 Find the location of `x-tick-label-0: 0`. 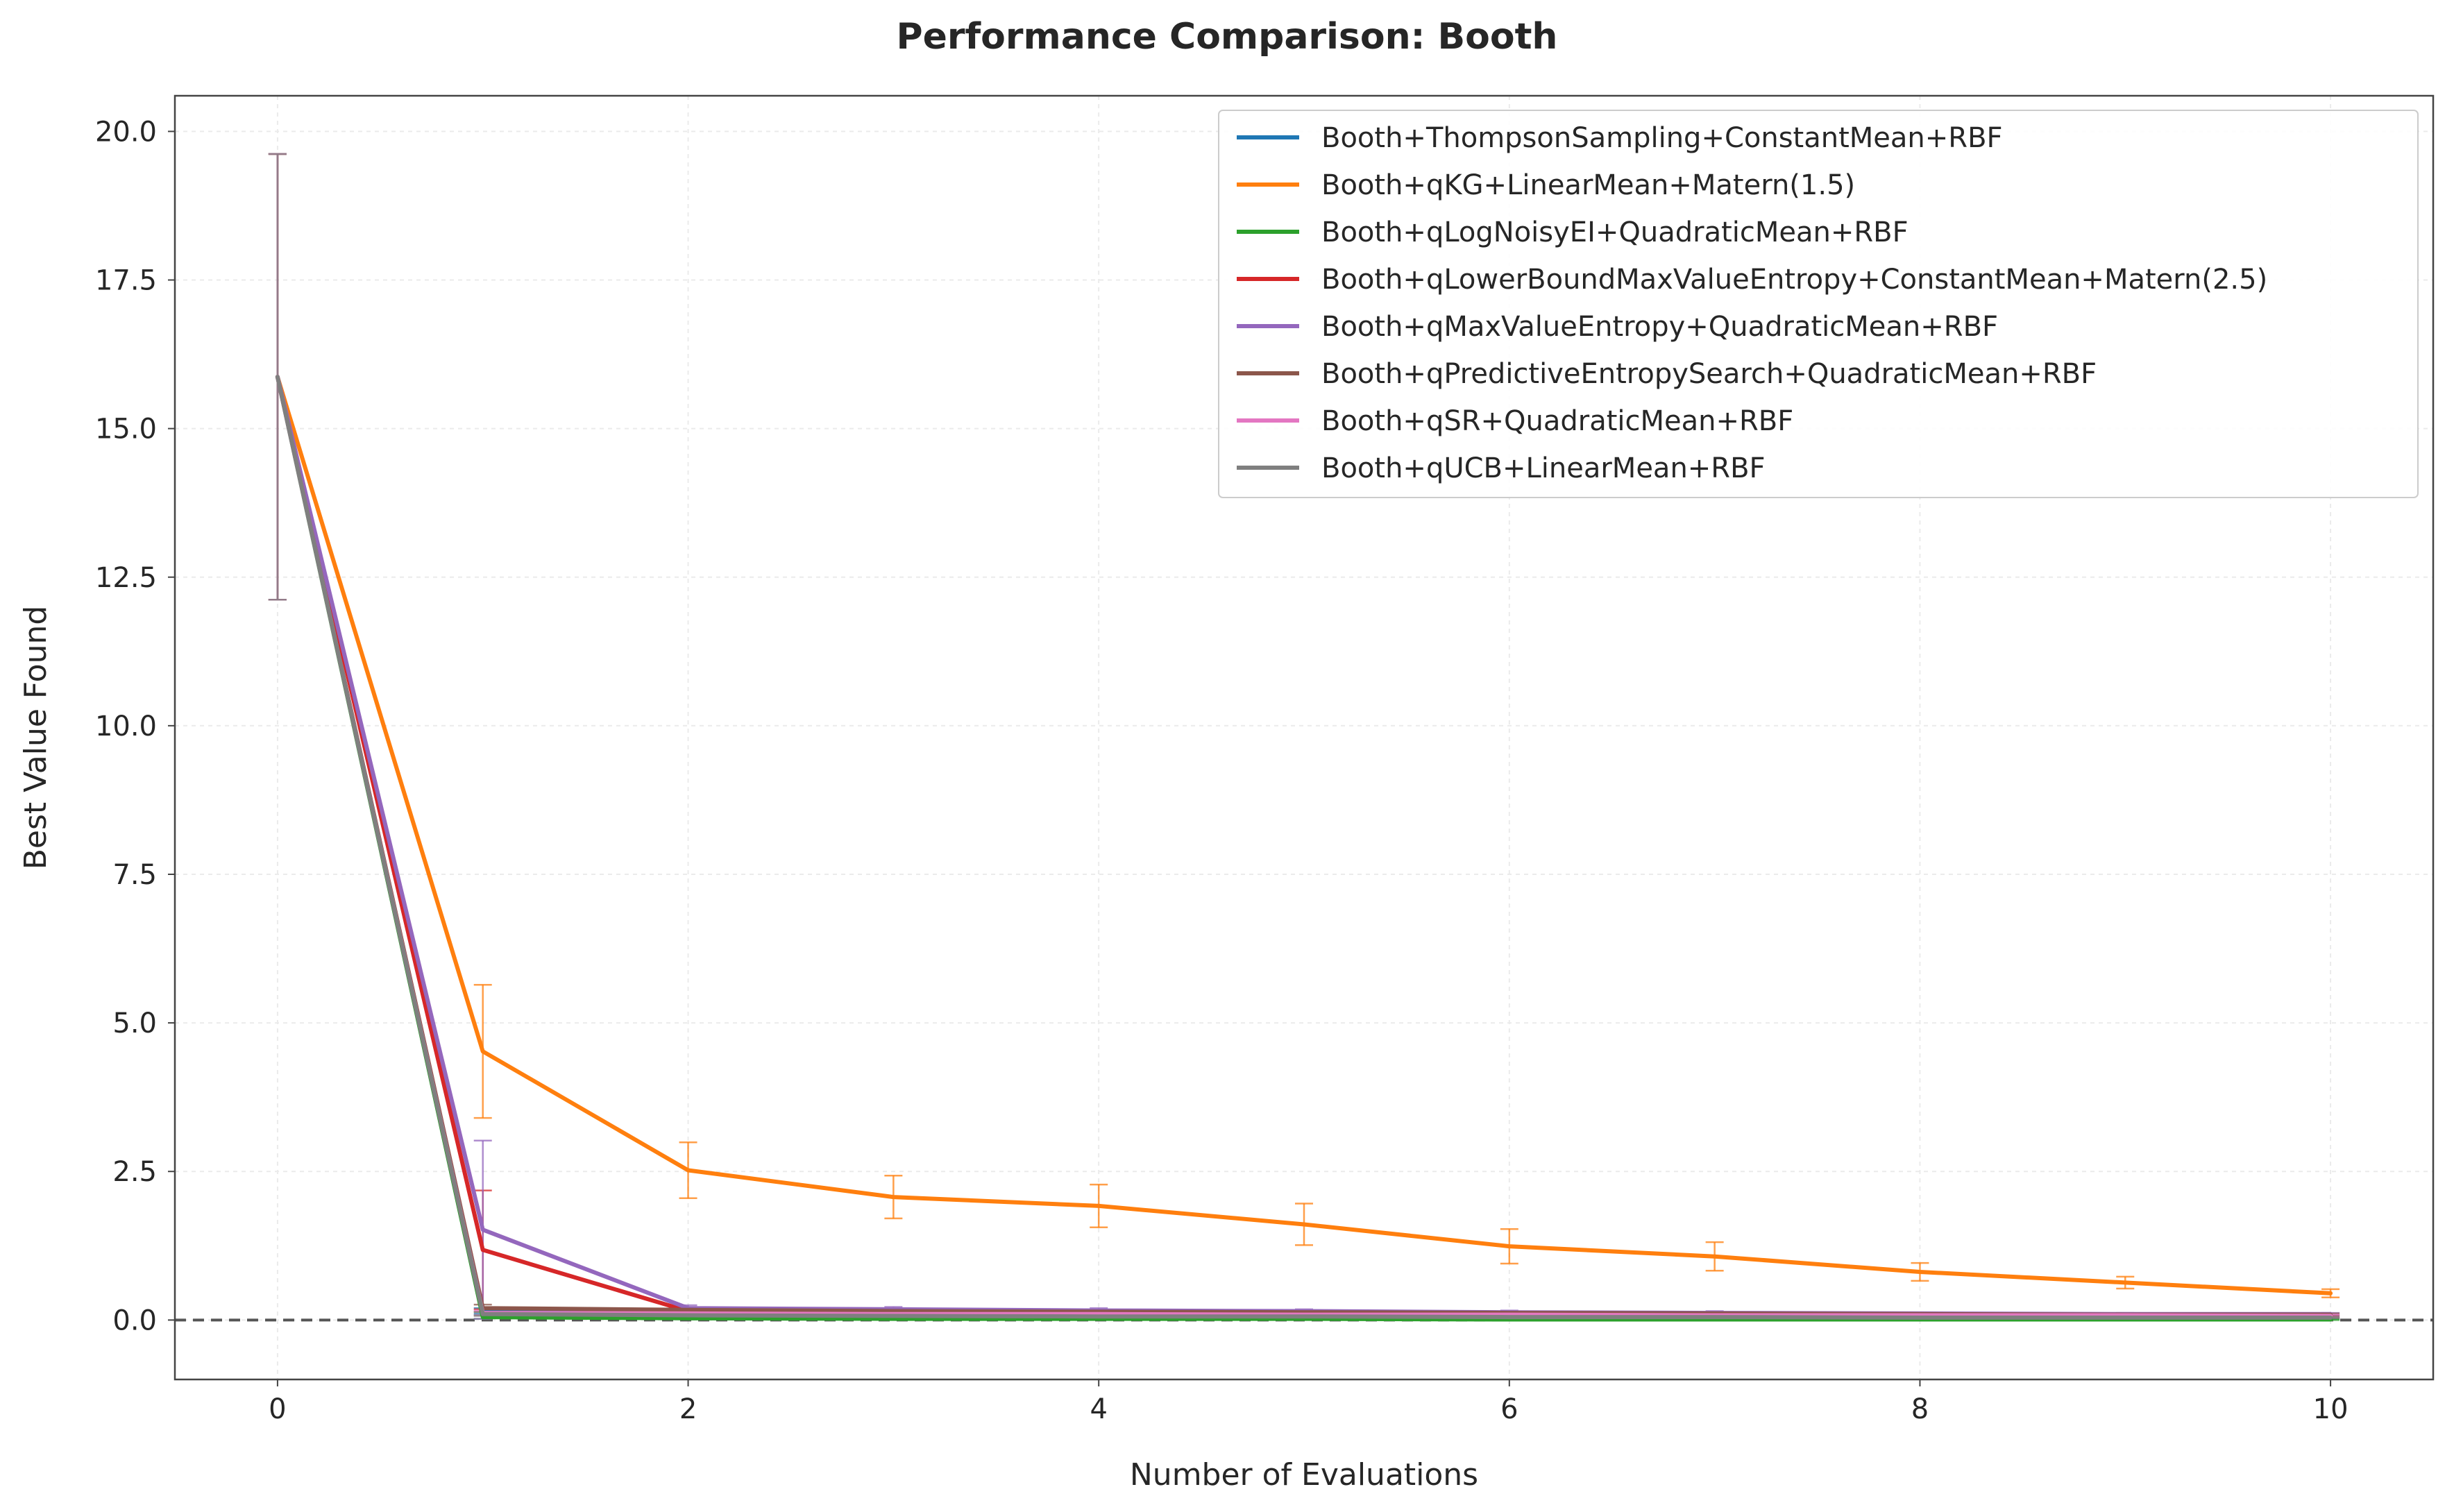

x-tick-label-0: 0 is located at coordinates (277, 1409).